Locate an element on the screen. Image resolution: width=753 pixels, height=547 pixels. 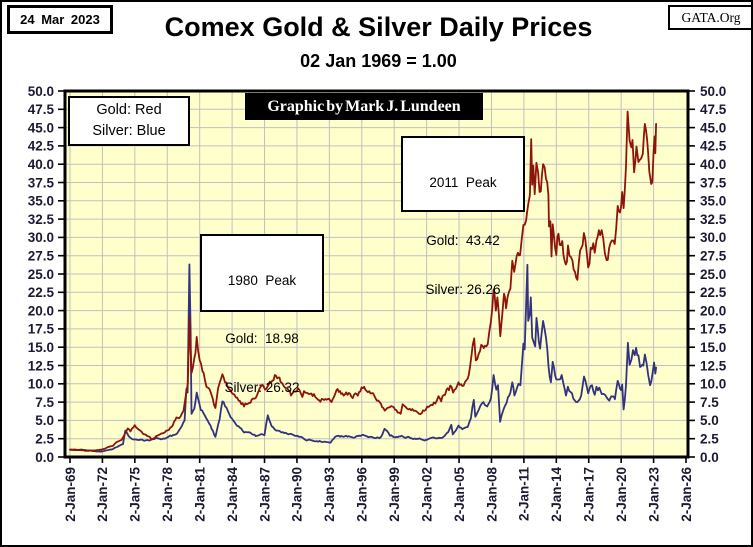
svg-text: 2-Jan-14 is located at coordinates (556, 494).